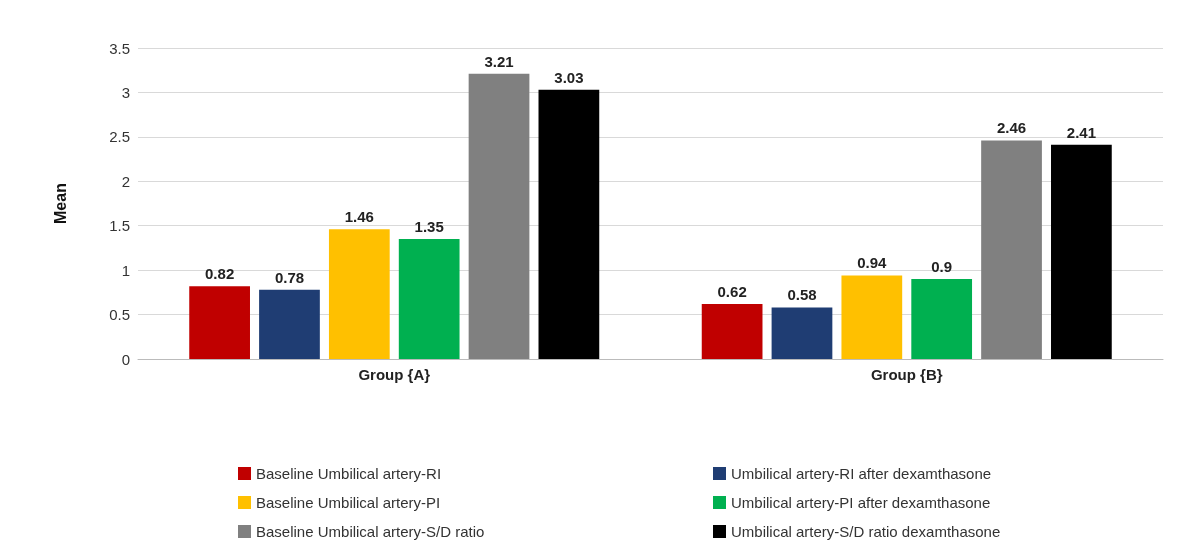 The image size is (1201, 557). I want to click on data-label: 3.03, so click(569, 77).